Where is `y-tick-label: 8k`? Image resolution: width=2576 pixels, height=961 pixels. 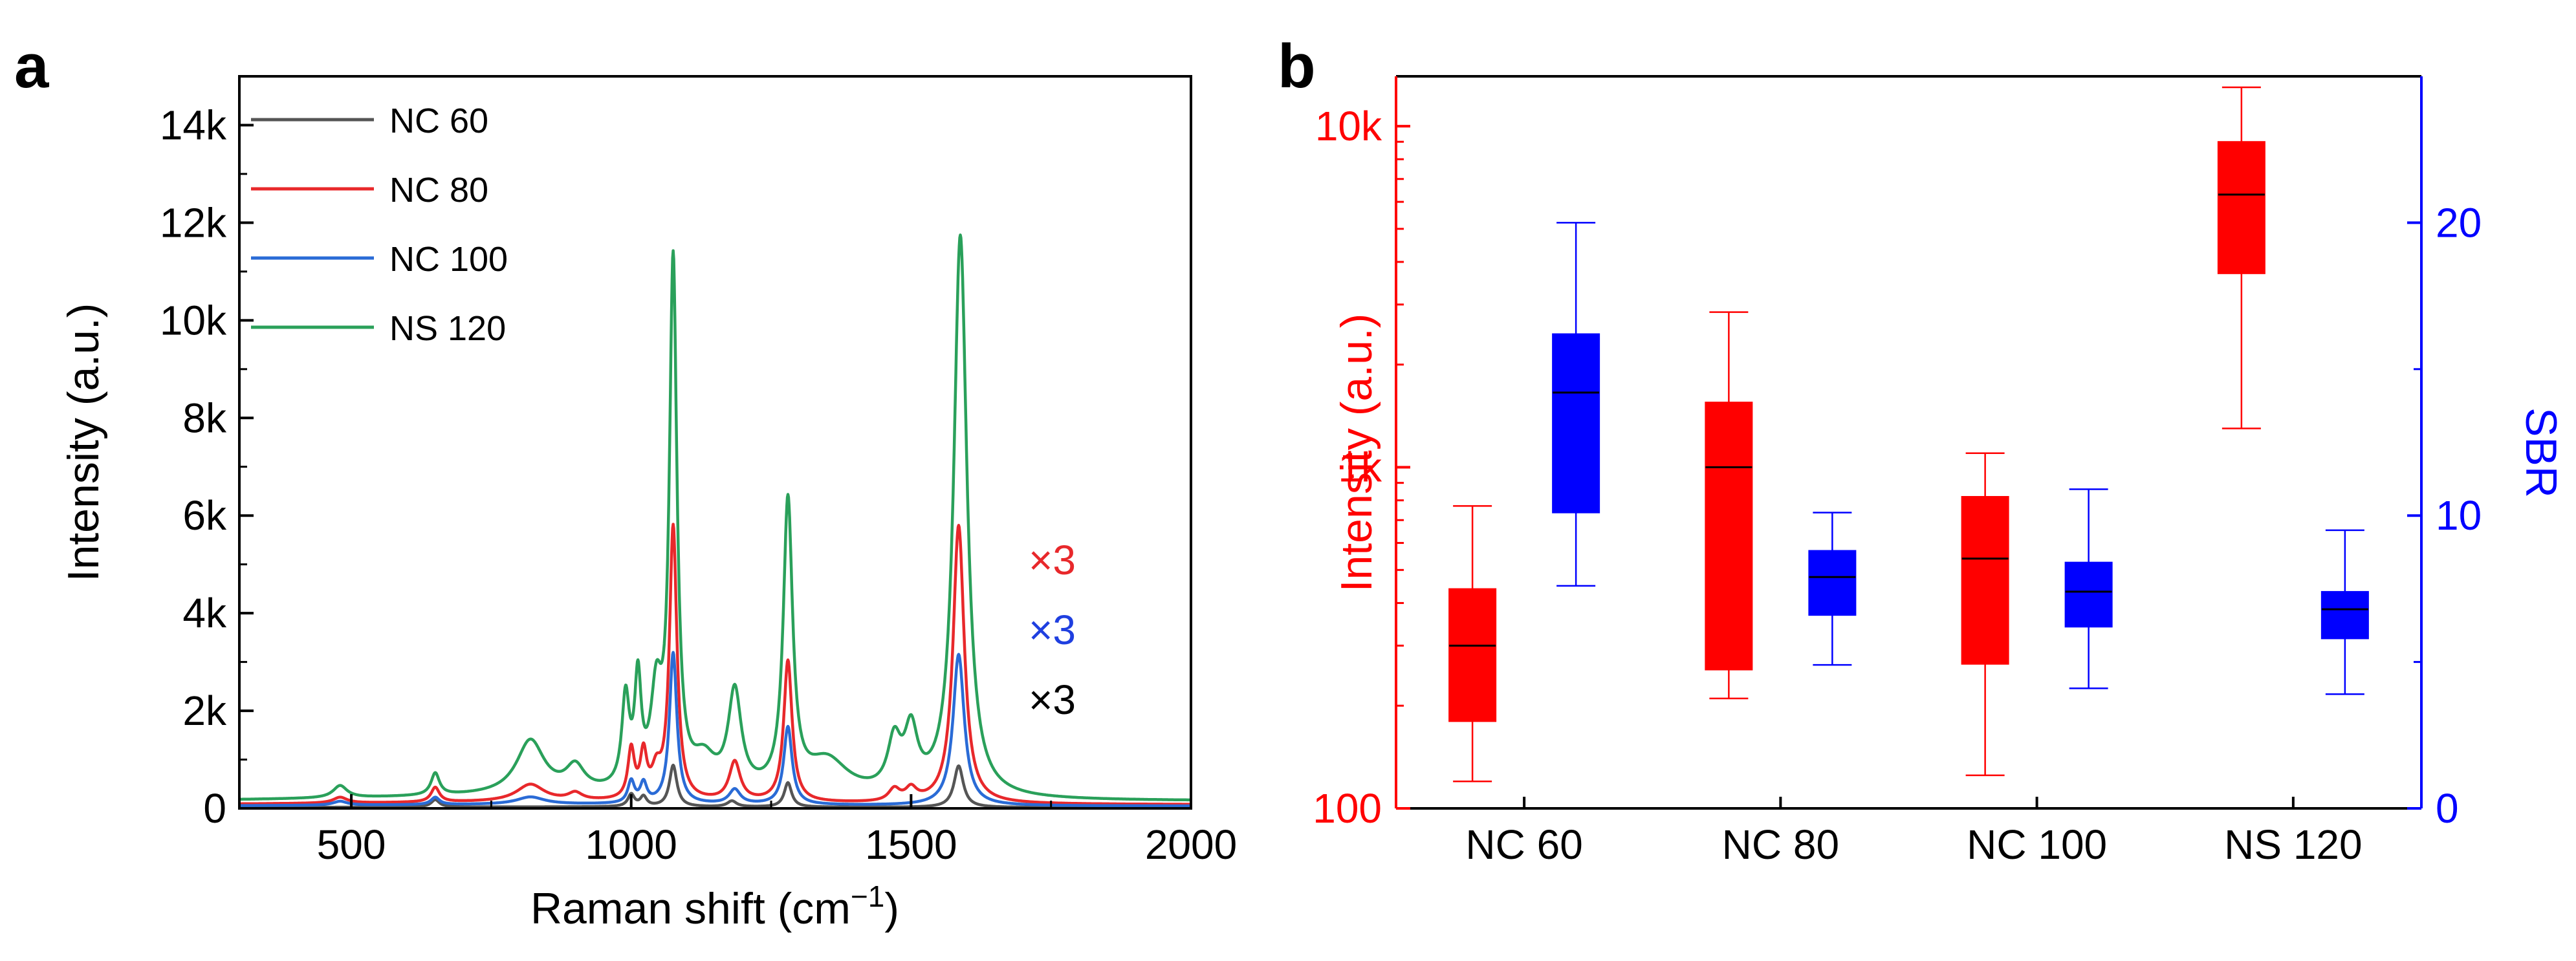
y-tick-label: 8k is located at coordinates (205, 417).